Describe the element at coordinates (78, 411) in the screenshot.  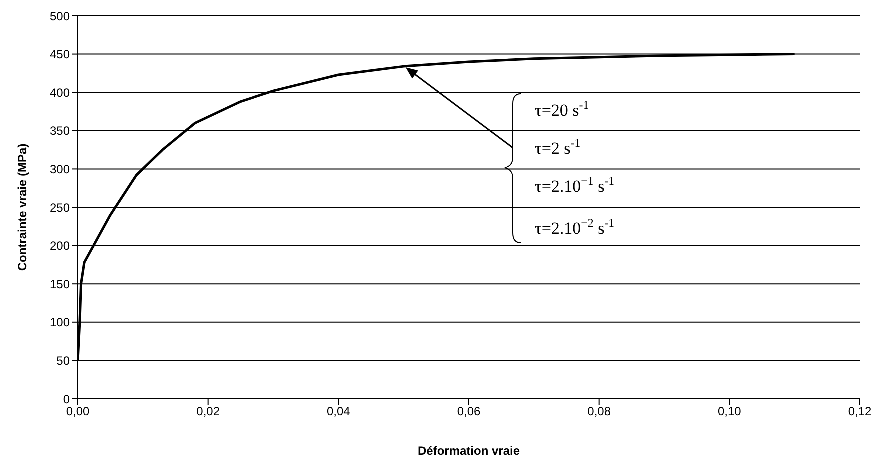
I see `x-tick-label: 0,00` at that location.